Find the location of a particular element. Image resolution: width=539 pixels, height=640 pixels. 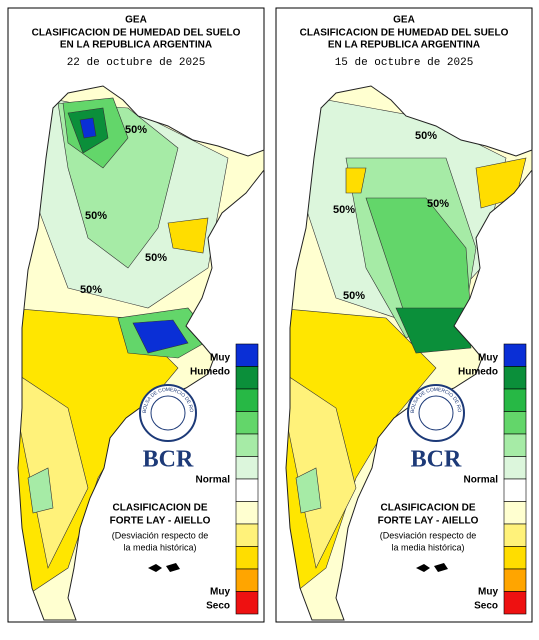

panel-date: 22 de octubre de 2025 is located at coordinates (136, 63).